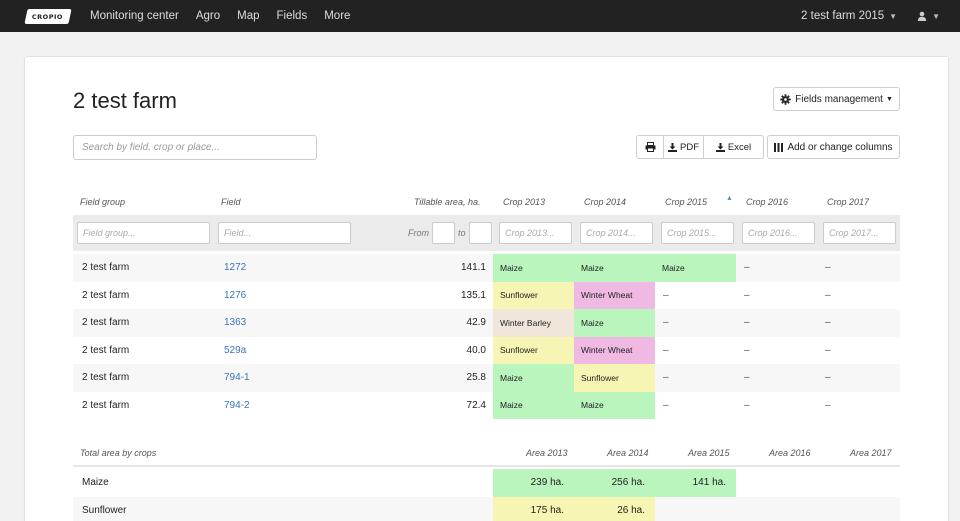 This screenshot has height=521, width=960. Describe the element at coordinates (533, 508) in the screenshot. I see `summary-area-cell: 175 ha.` at that location.